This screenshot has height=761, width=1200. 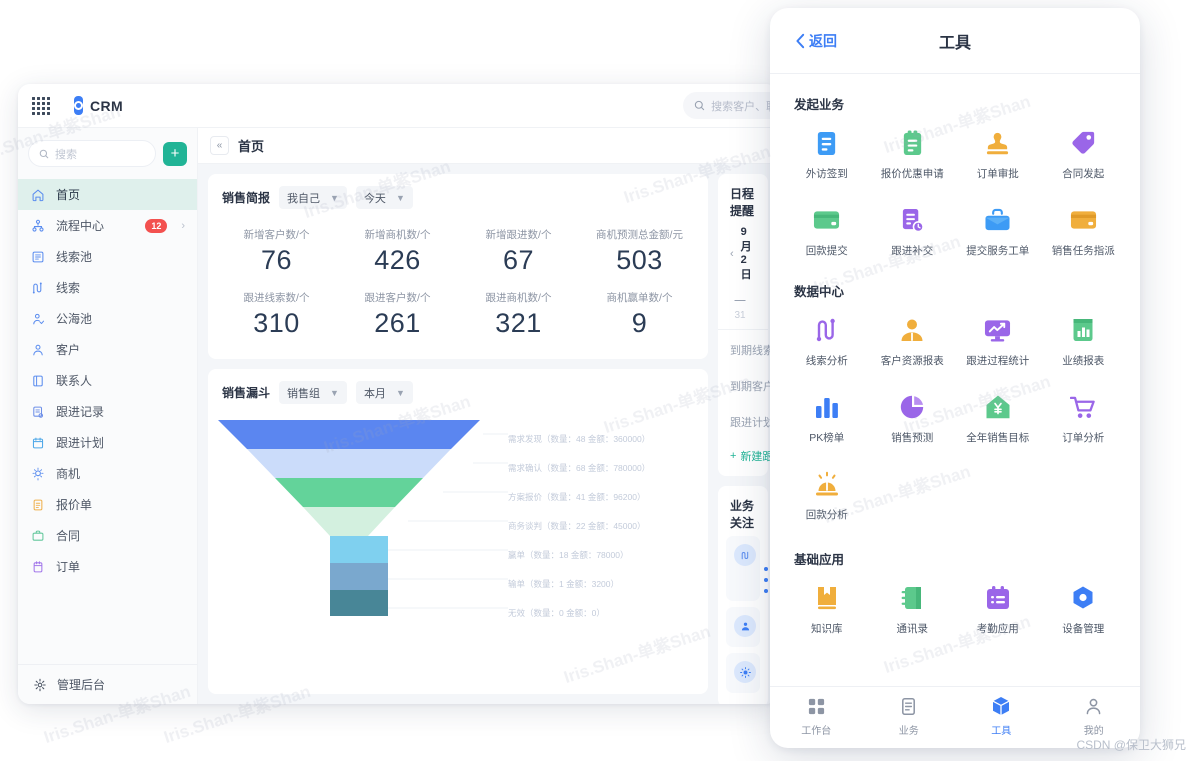 What do you see at coordinates (827, 230) in the screenshot?
I see `tool-payment-submit: 回款提交` at bounding box center [827, 230].